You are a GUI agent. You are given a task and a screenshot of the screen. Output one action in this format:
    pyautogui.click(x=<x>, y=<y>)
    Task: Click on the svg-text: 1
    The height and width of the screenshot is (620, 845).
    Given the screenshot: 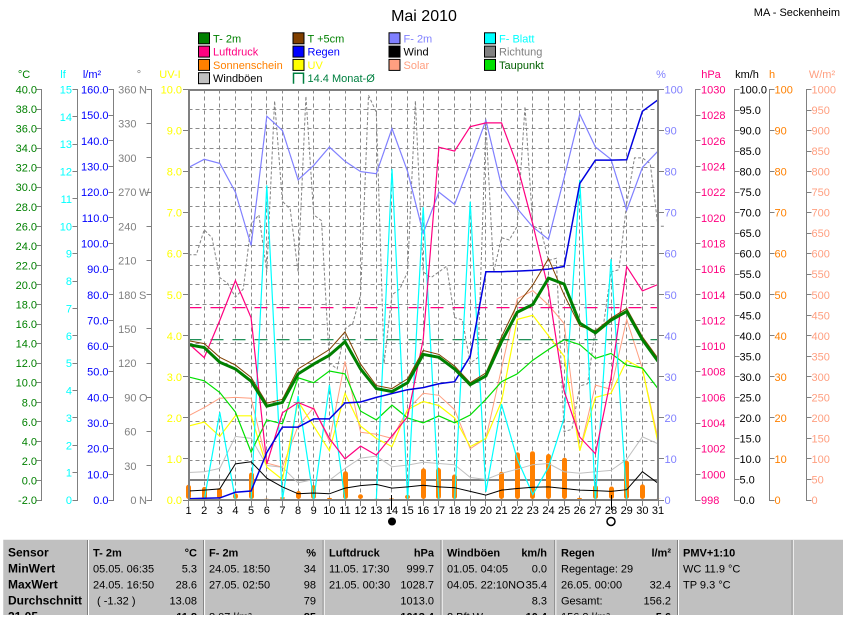 What is the action you would take?
    pyautogui.click(x=69, y=474)
    